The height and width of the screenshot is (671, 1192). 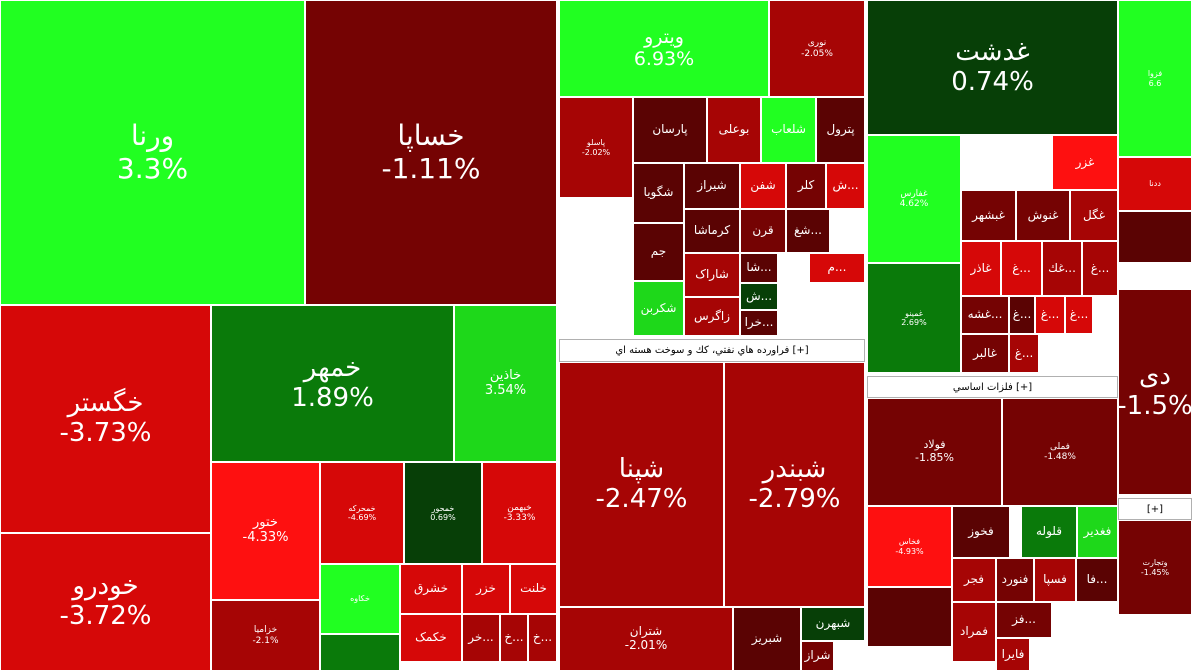 I want to click on stock-symbol: شبندر, so click(x=794, y=468).